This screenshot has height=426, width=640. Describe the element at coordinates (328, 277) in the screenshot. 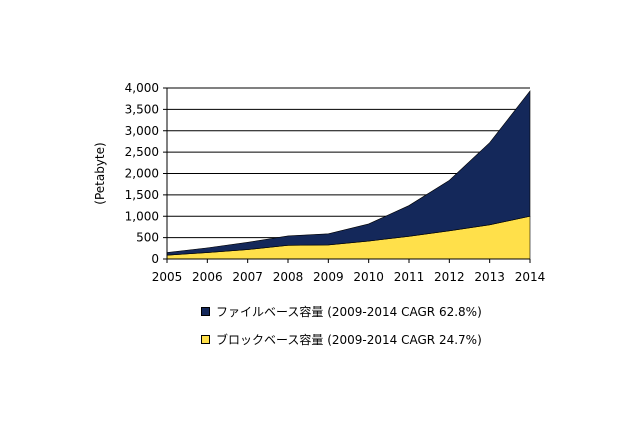

I see `x-tick-label: 2009` at that location.